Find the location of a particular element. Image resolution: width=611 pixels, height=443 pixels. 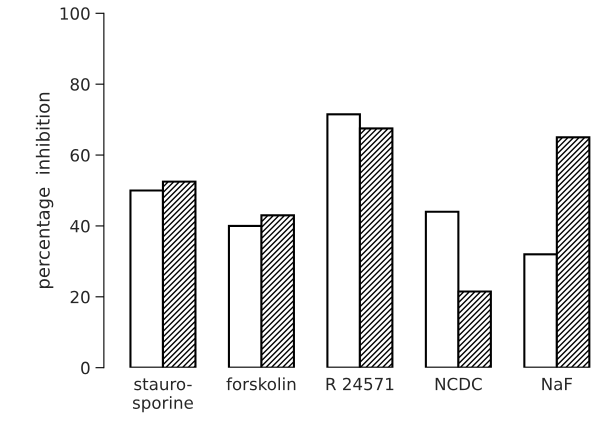

x-tick-label: stauro- sporine is located at coordinates (162, 395).